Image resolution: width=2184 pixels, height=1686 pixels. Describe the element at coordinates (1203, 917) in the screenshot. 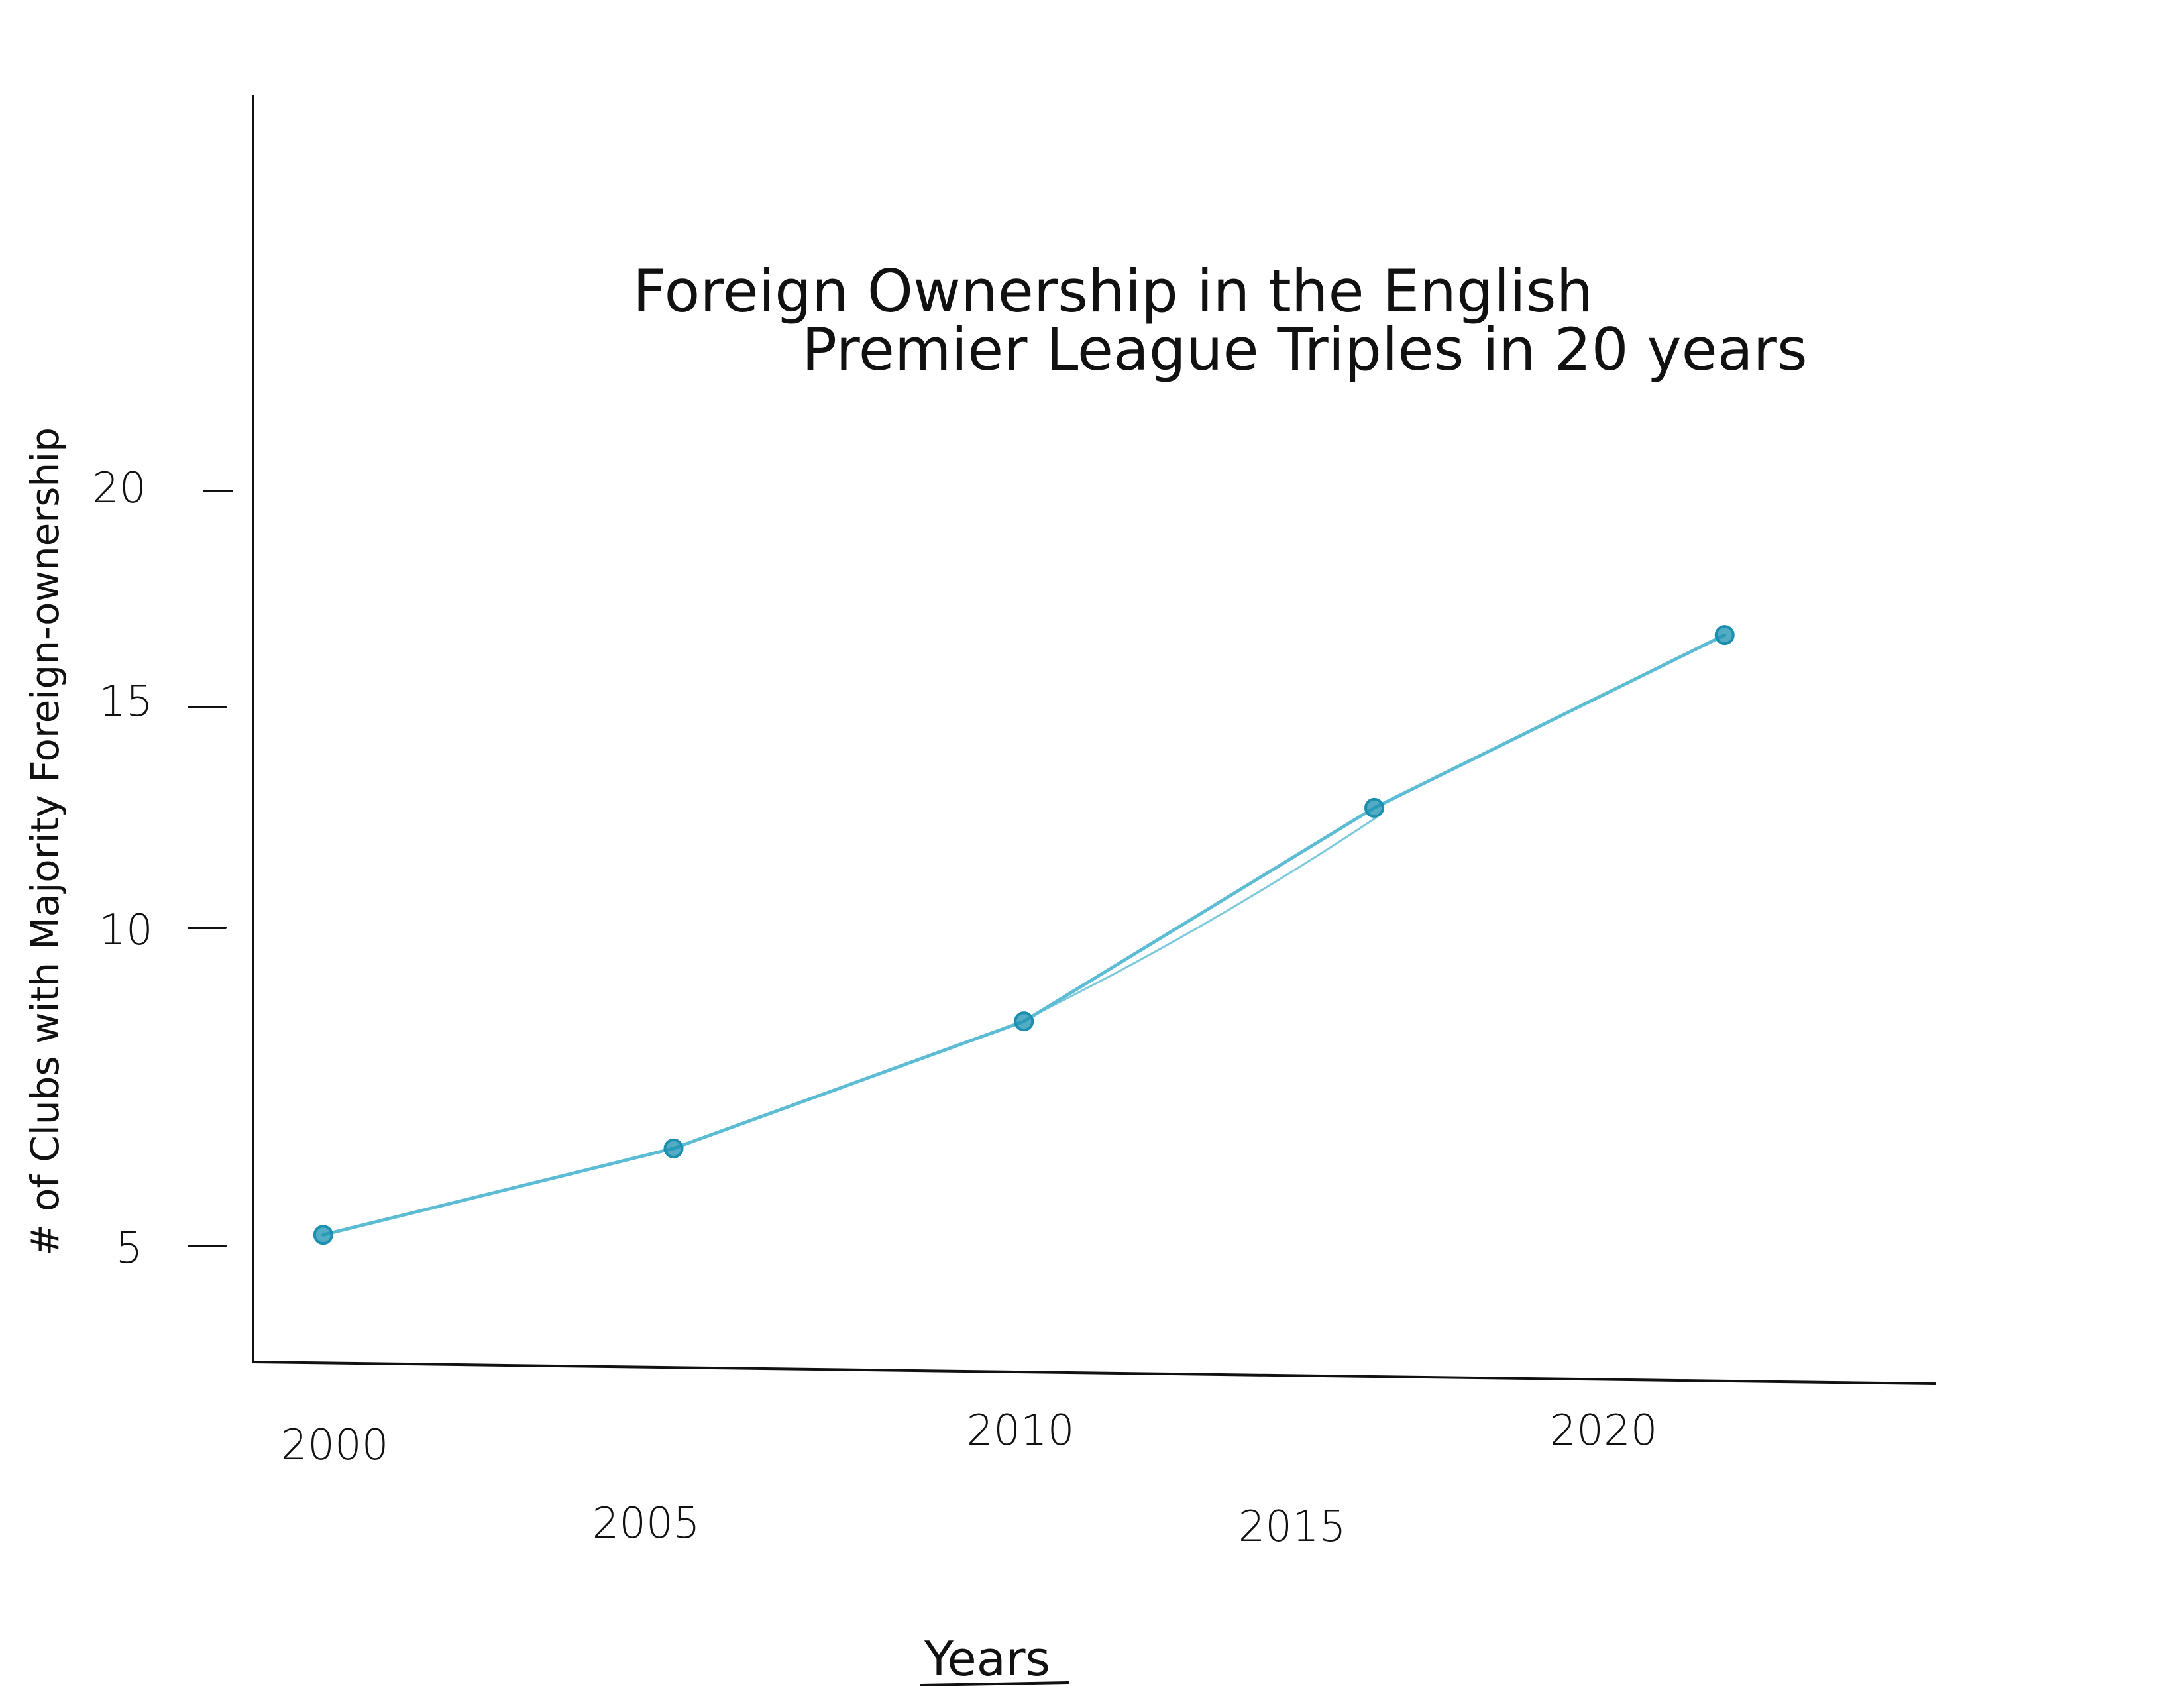

I see `series-line-sketch-stroke` at that location.